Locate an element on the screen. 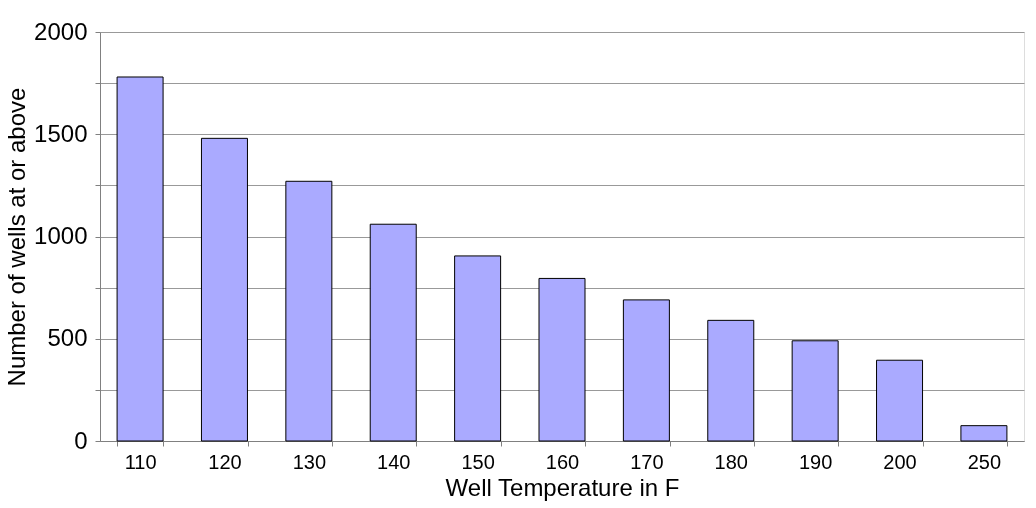 The height and width of the screenshot is (508, 1036). x-tick-label: 110 is located at coordinates (140, 461).